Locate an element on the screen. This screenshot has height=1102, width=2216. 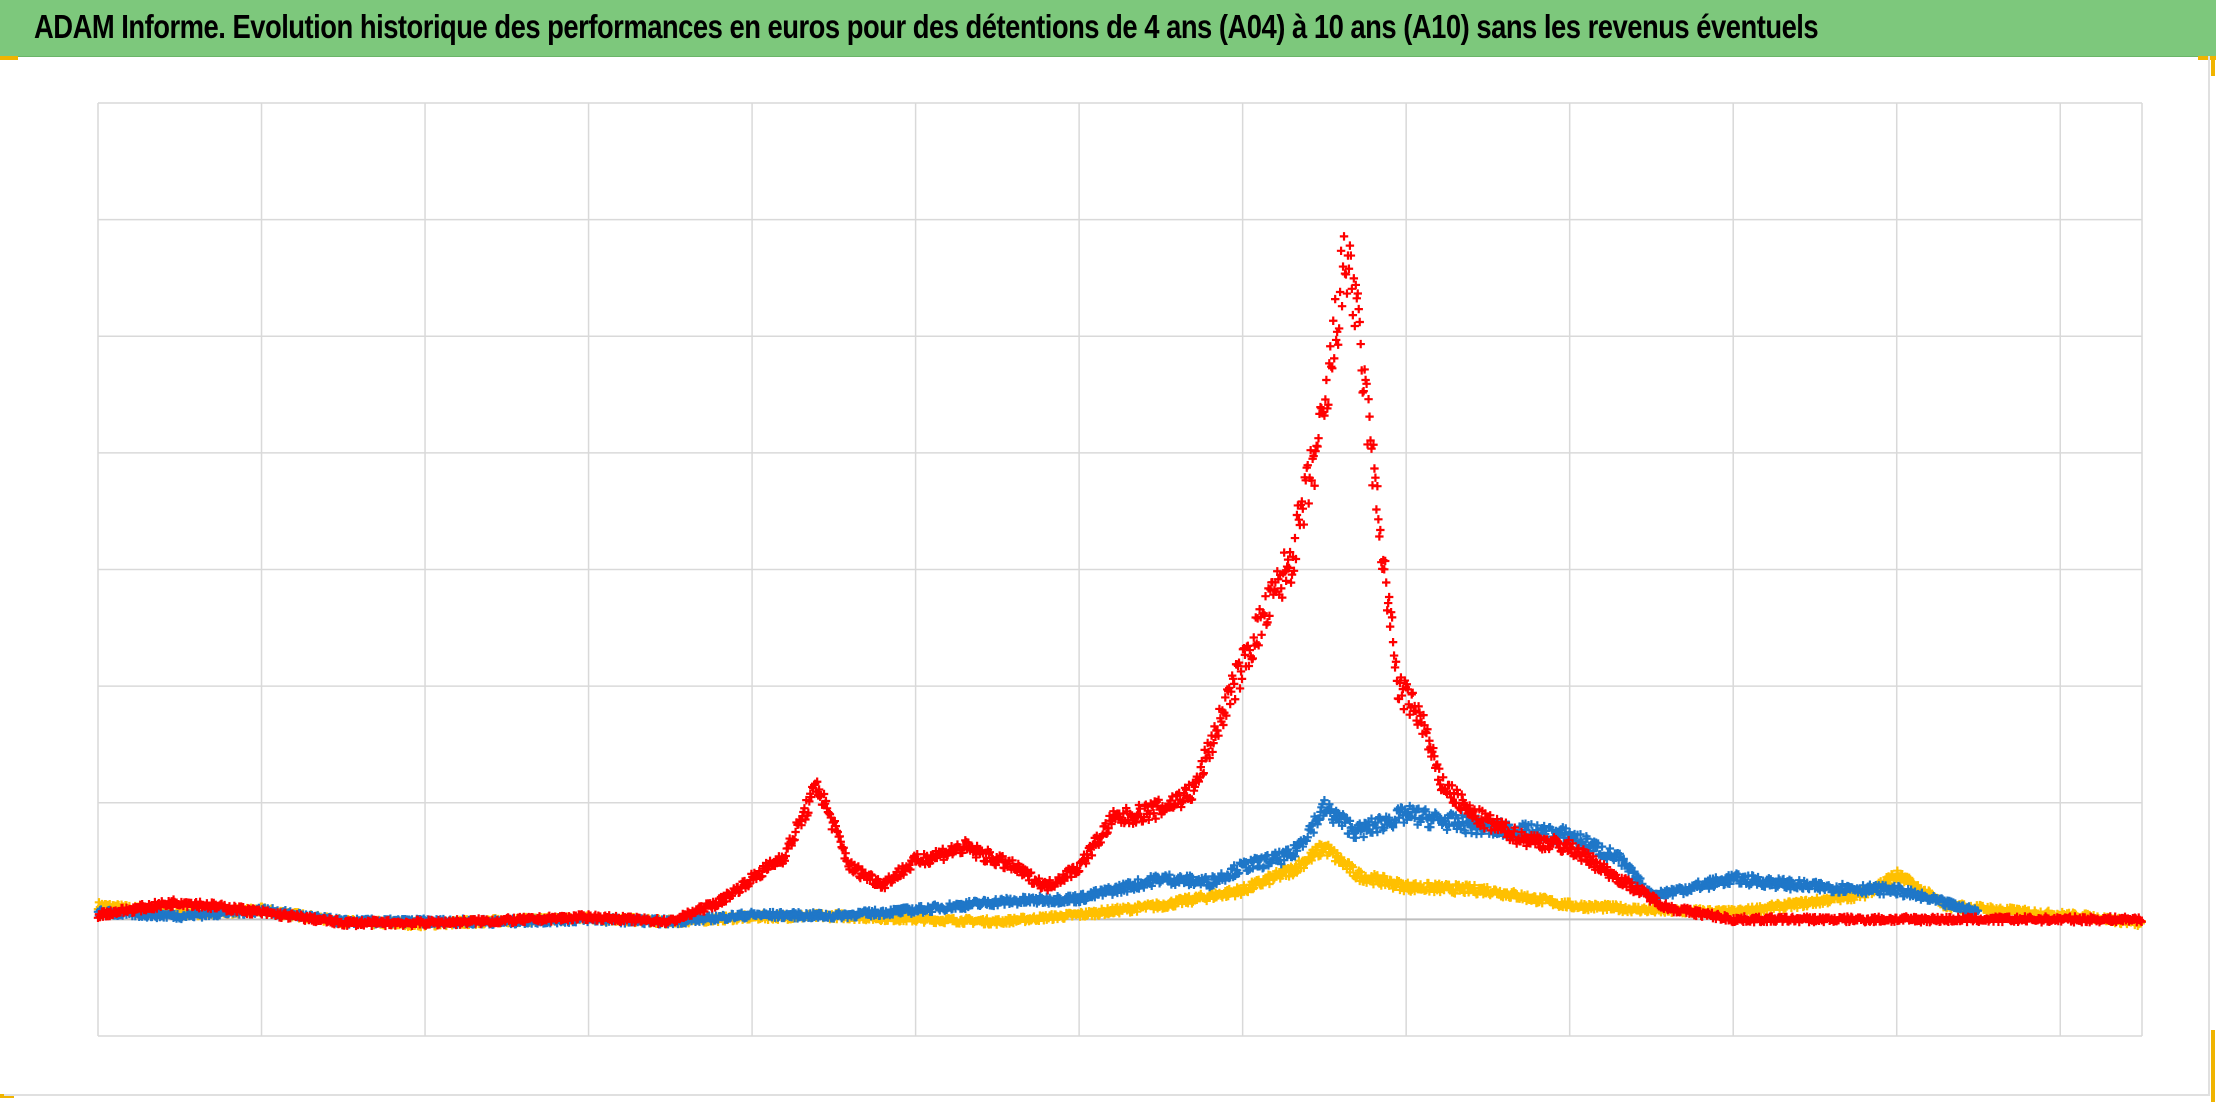
corner-mark-bottom-left is located at coordinates (7, 1096).